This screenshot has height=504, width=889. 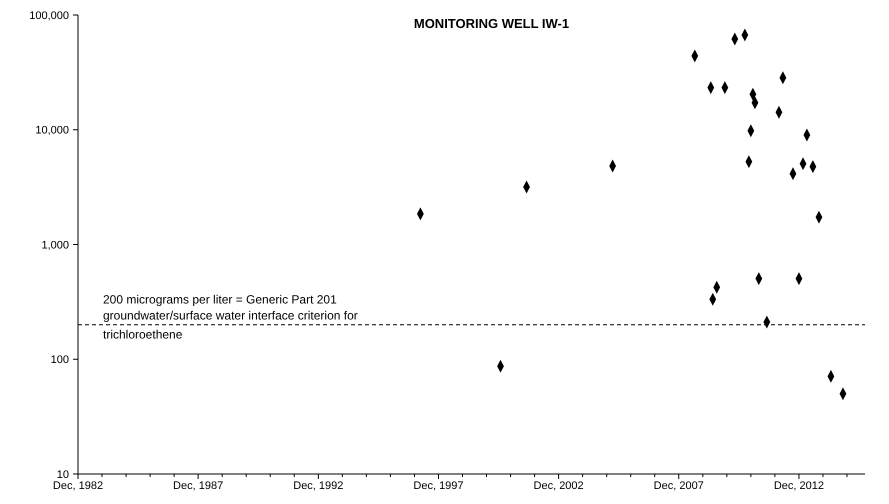 I want to click on y-tick-label: 10,000, so click(x=52, y=130).